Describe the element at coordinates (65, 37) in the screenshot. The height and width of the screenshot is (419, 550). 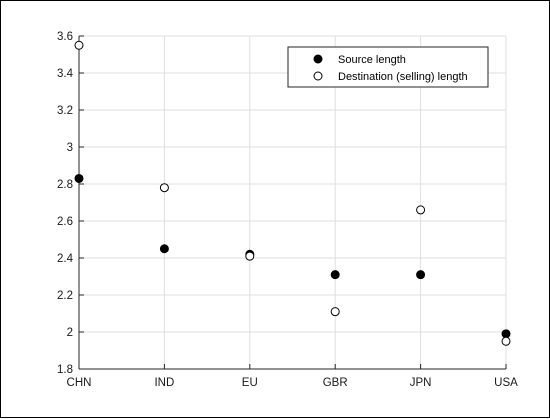
I see `y-tick-label: 3.6` at that location.